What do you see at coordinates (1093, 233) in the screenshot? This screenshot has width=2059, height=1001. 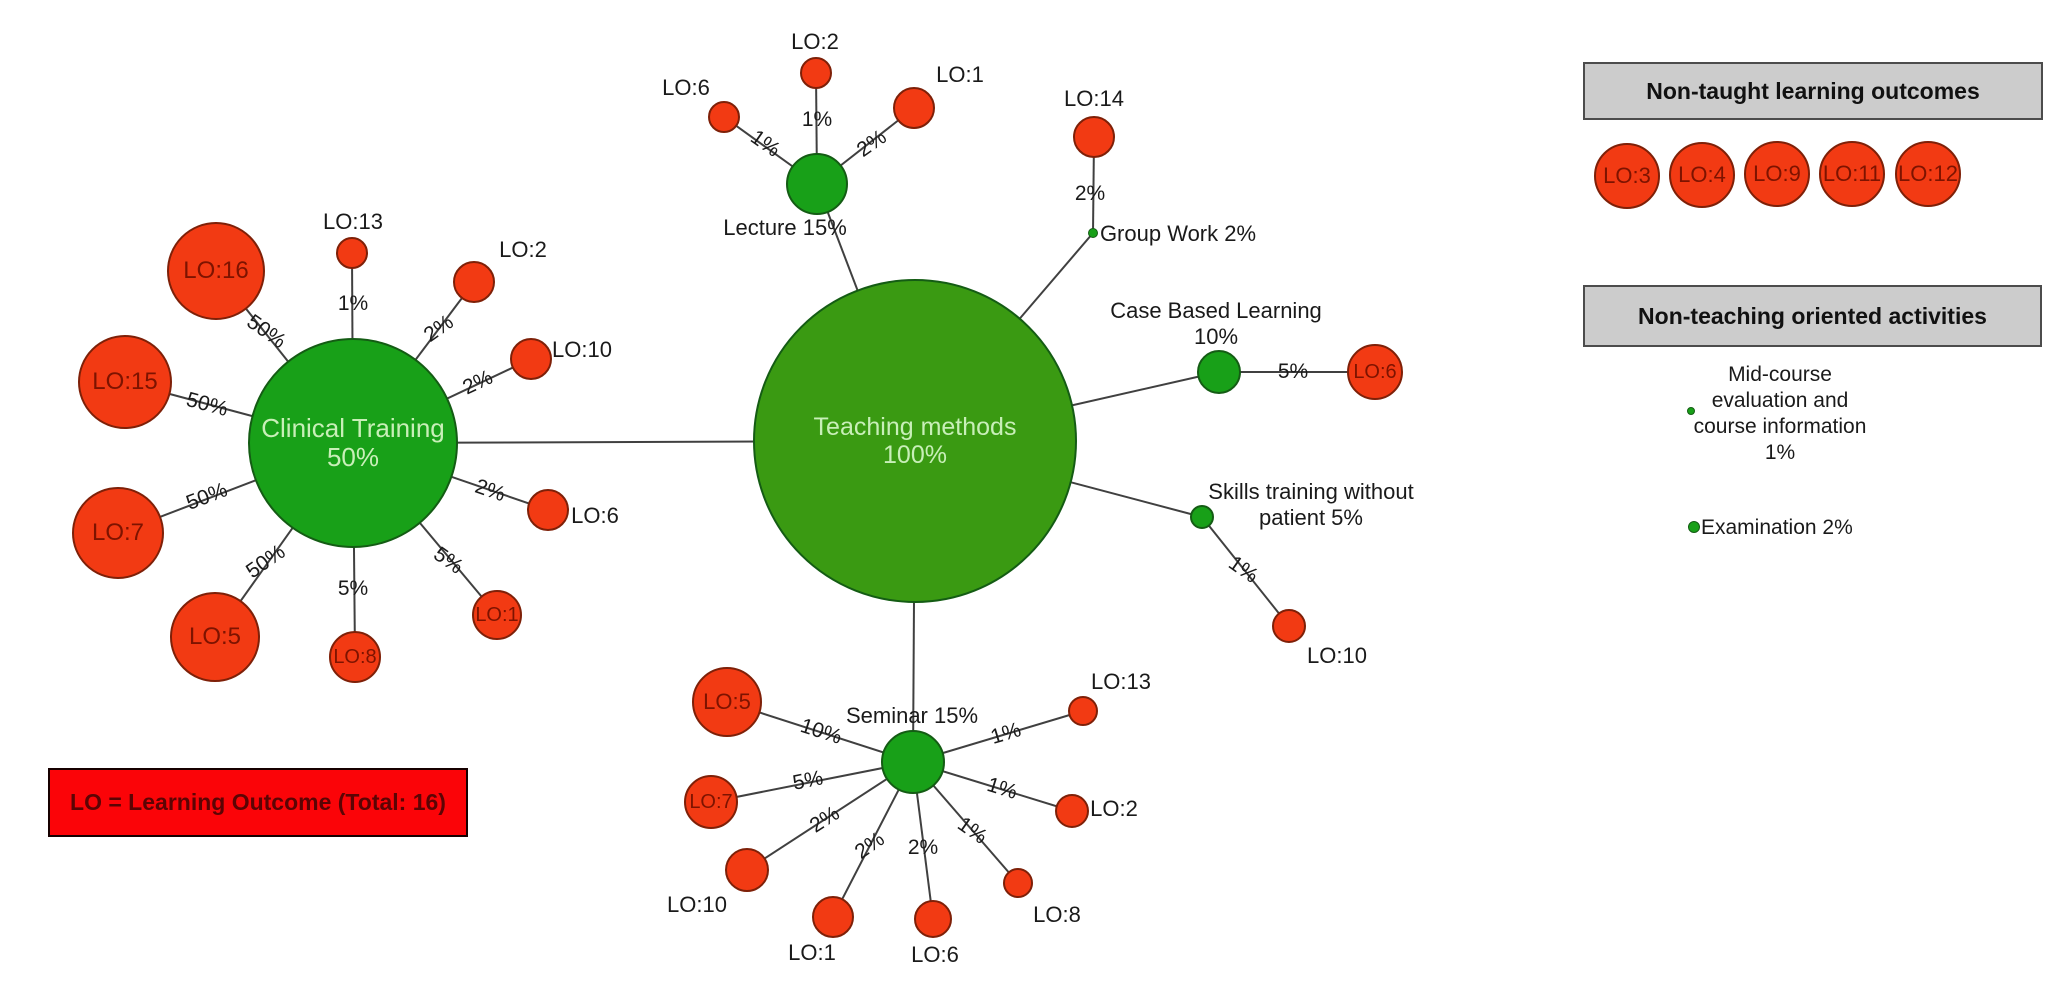 I see `node-groupwork` at bounding box center [1093, 233].